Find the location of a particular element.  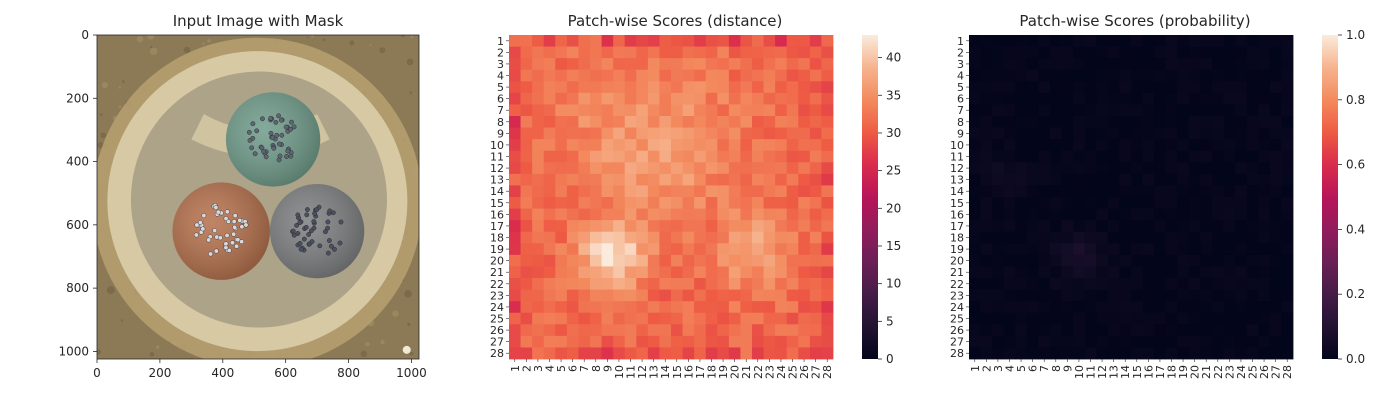

panel3-title: Patch-wise Scores (probability) is located at coordinates (1134, 21).